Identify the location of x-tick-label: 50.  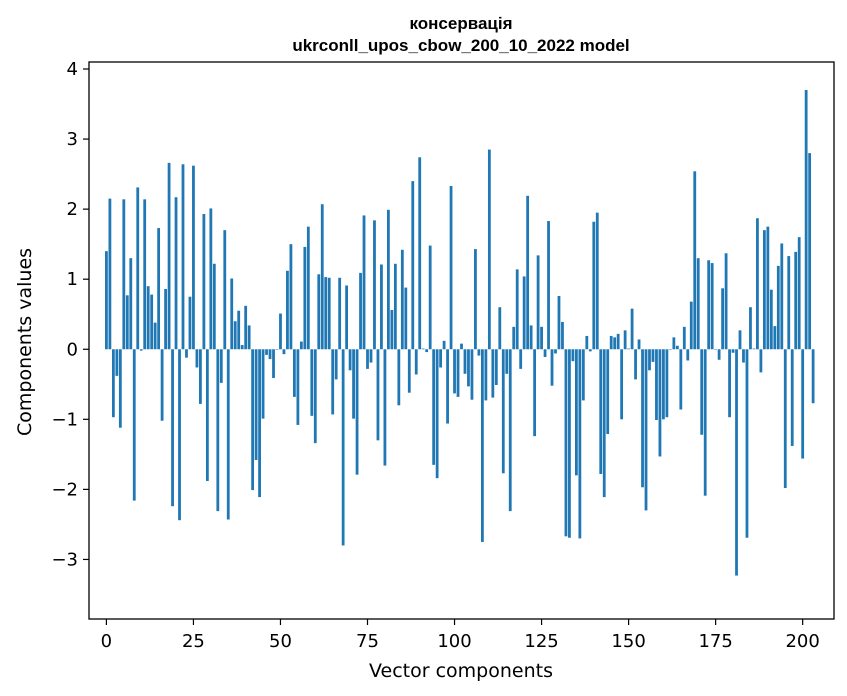
(280, 641).